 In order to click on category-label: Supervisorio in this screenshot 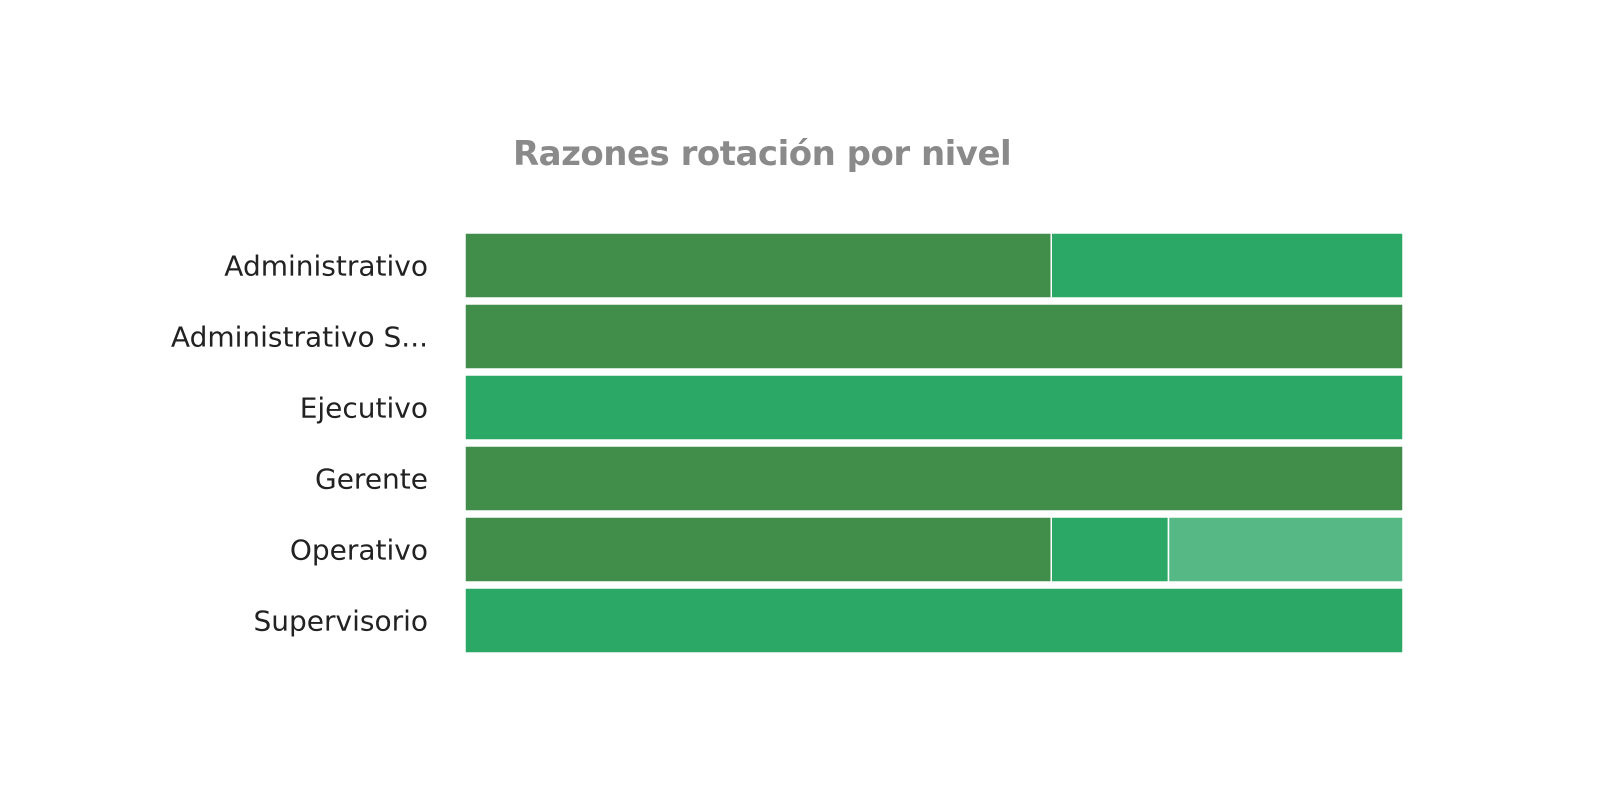, I will do `click(340, 621)`.